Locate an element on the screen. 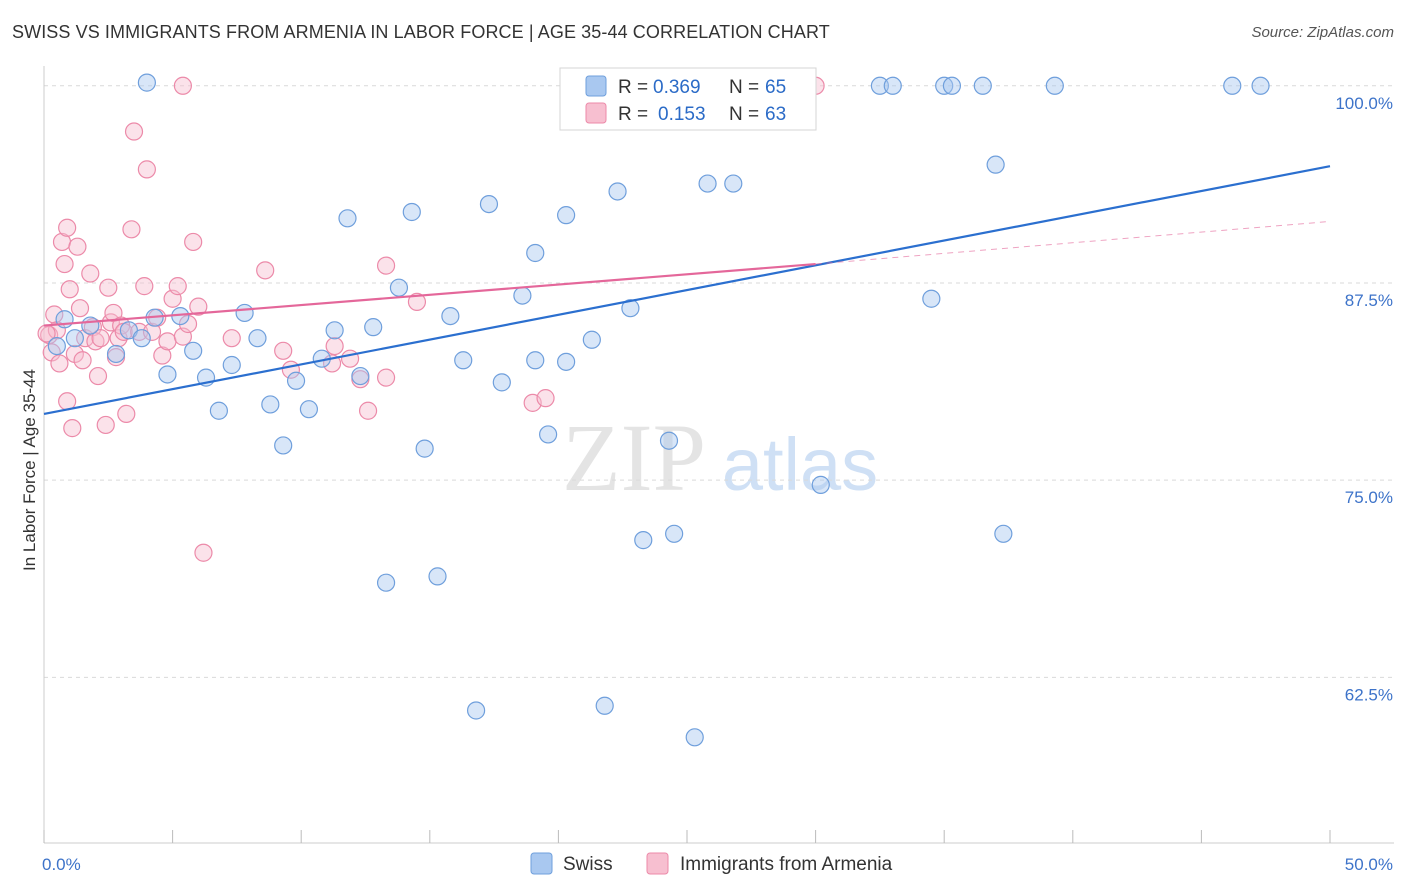 This screenshot has height=892, width=1406. watermark-zip: ZIP is located at coordinates (634, 457).